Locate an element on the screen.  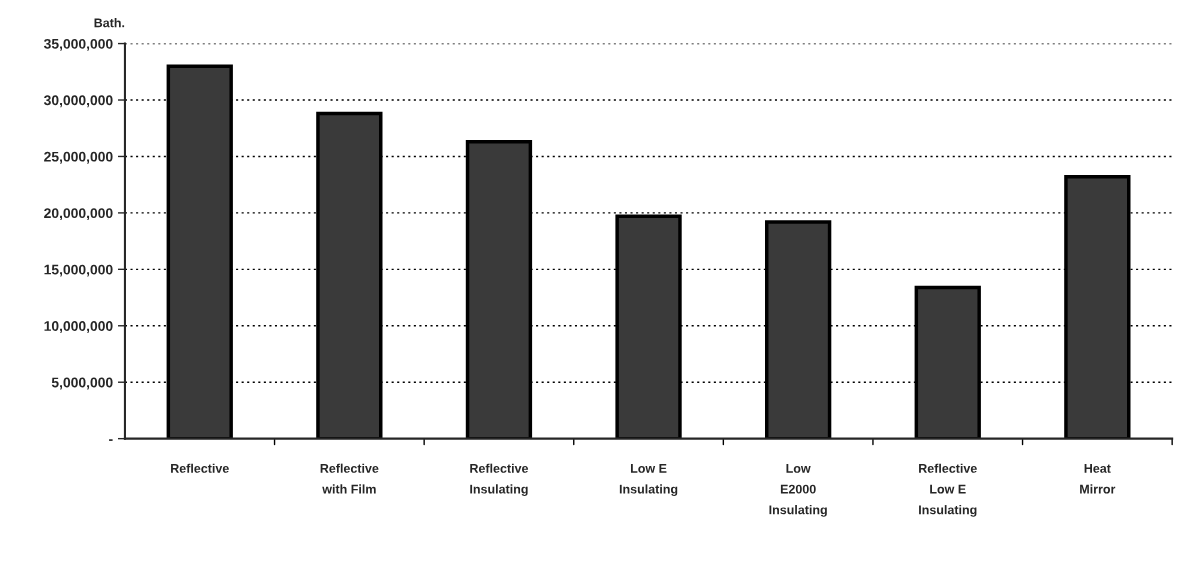
y-tick-label: 25,000,000 is located at coordinates (78, 157).